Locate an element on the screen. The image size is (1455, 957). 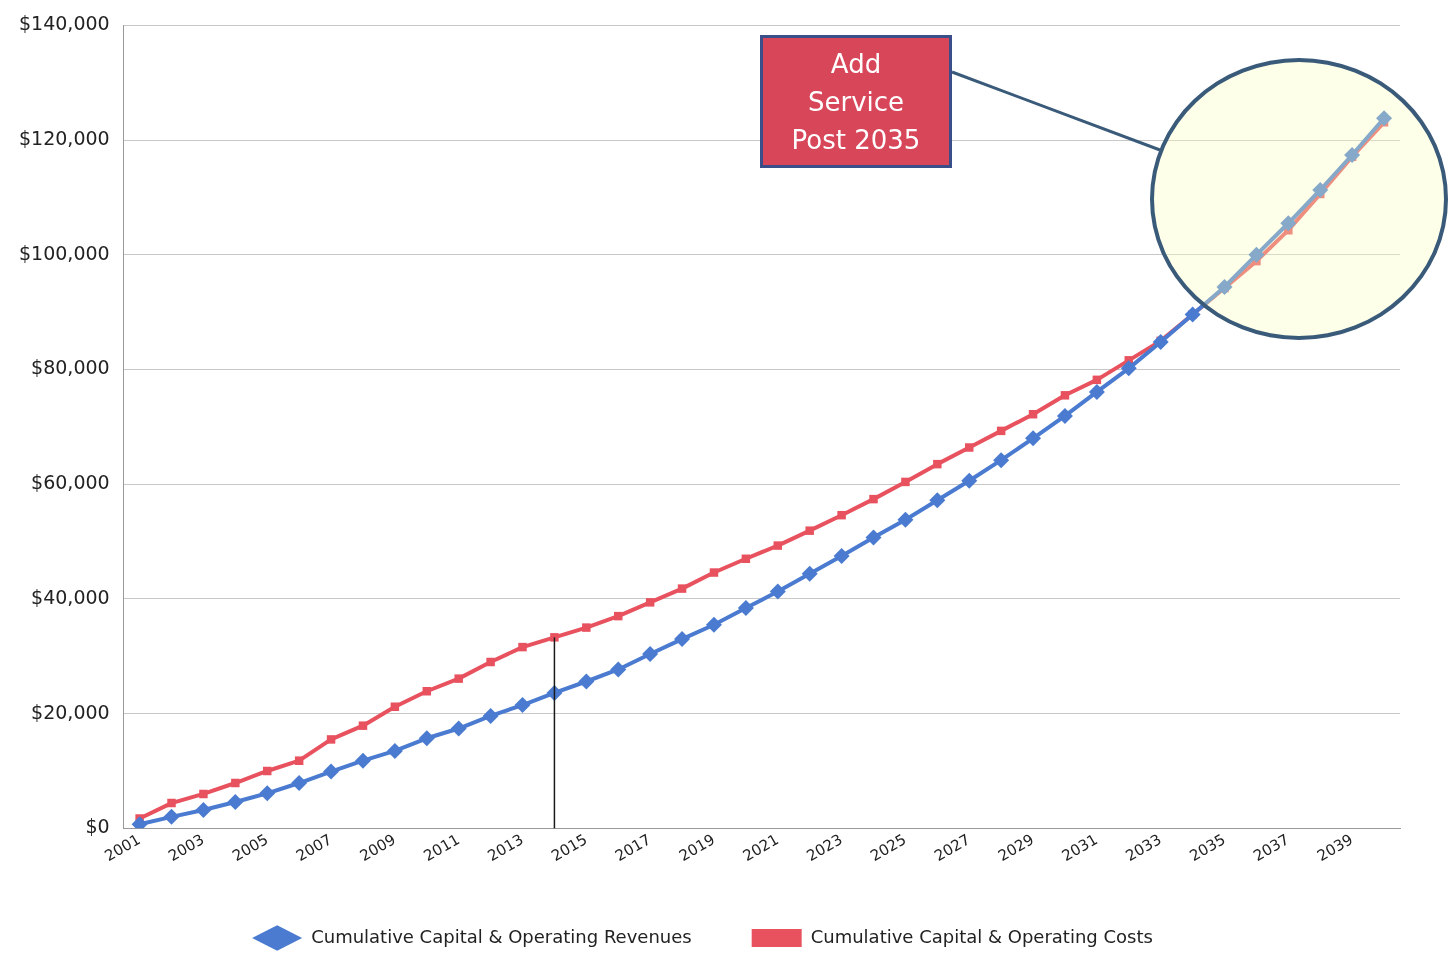
legend-label: Cumulative Capital & Operating Revenues is located at coordinates (501, 936).